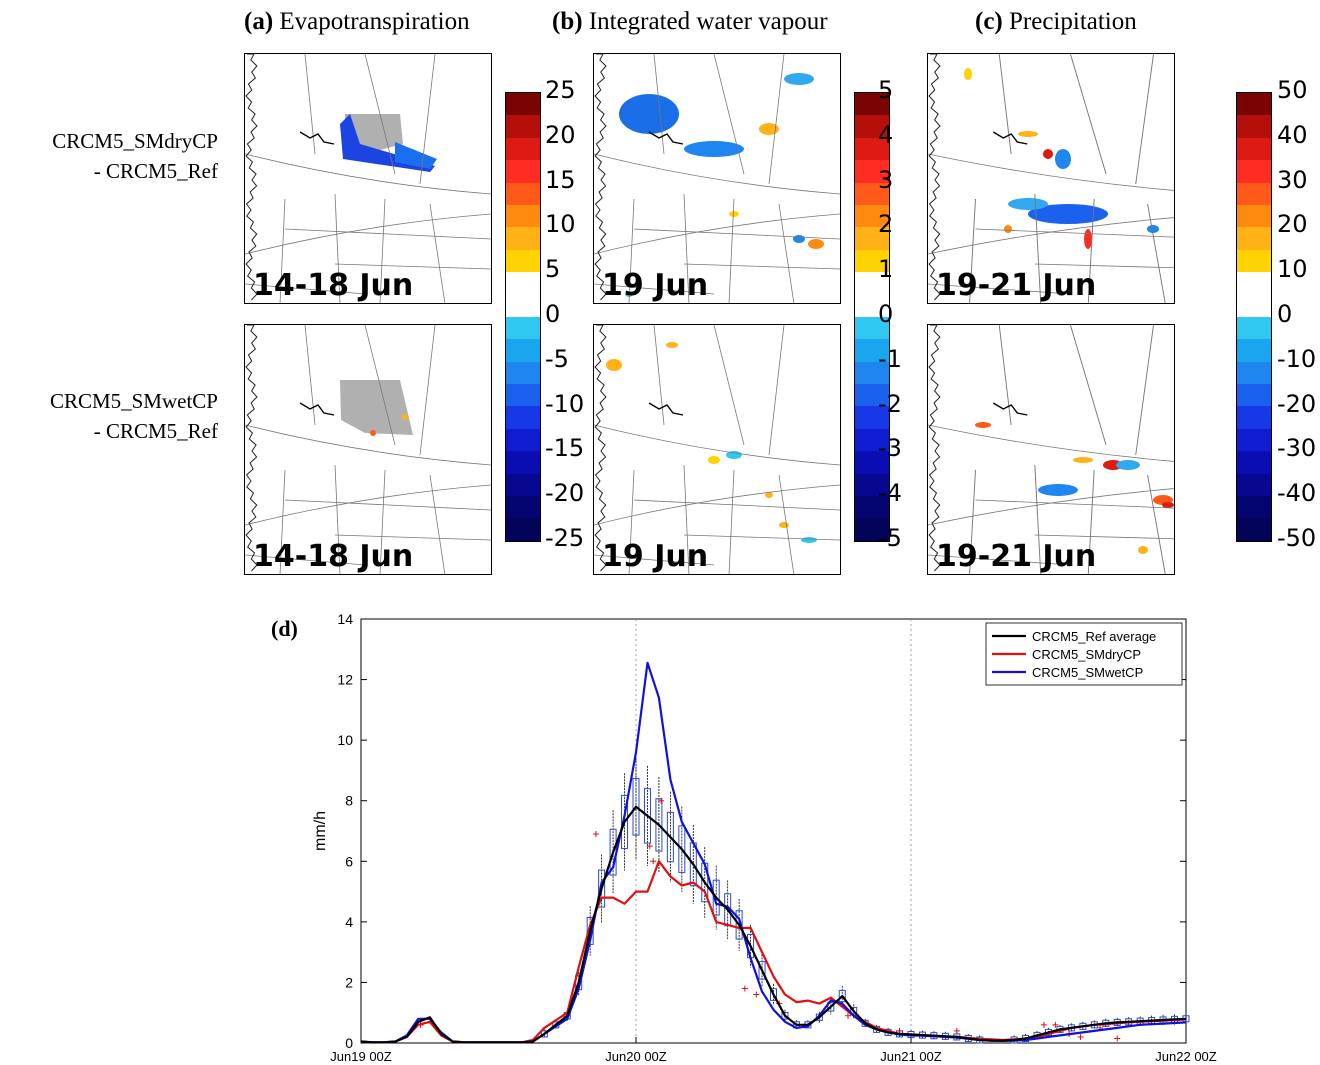 The image size is (1320, 1065). What do you see at coordinates (368, 178) in the screenshot?
I see `map-a-dry: 14-18 Jun` at bounding box center [368, 178].